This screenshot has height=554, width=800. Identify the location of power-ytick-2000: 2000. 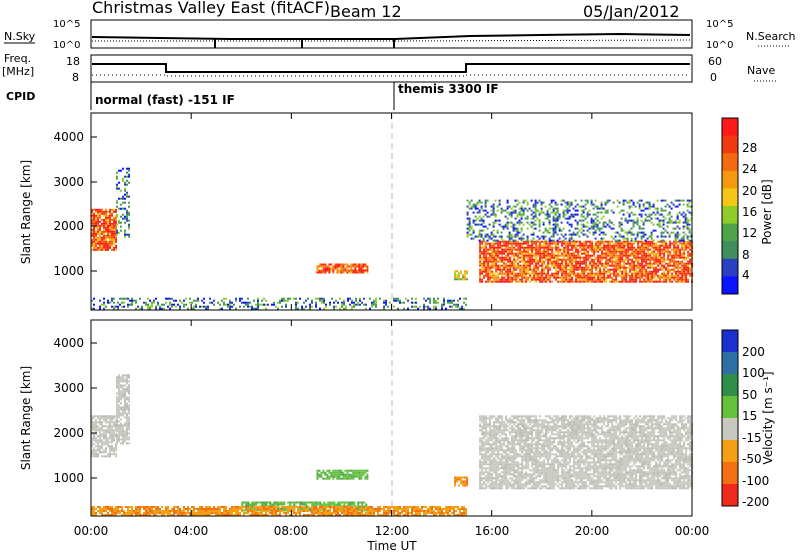
(68, 226).